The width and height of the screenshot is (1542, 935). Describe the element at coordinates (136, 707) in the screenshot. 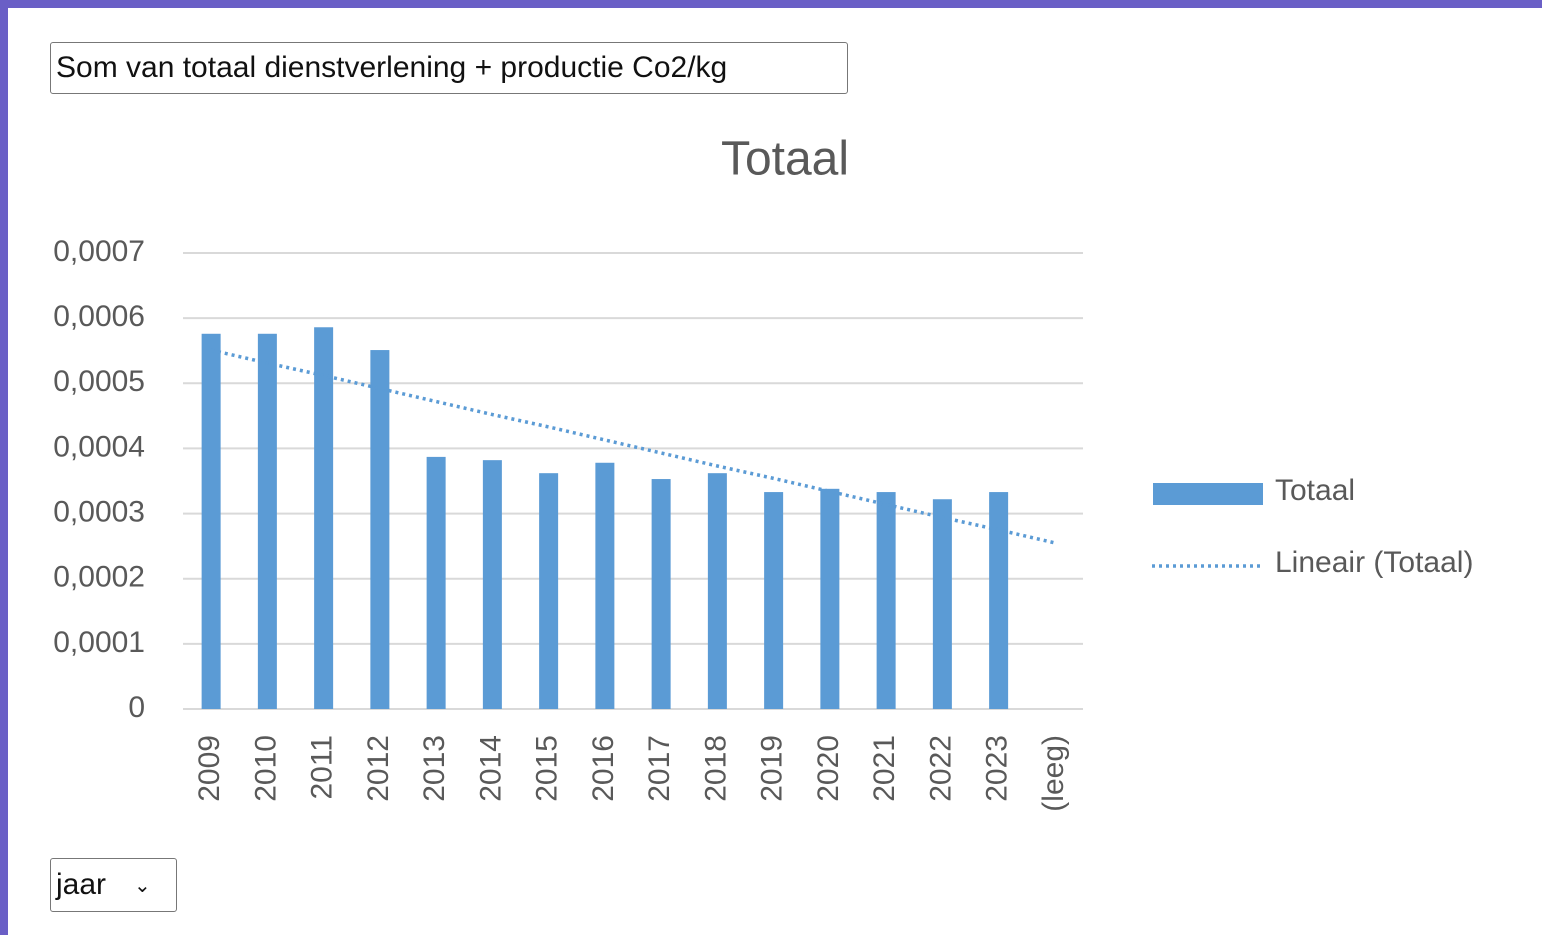

I see `y-tick-label: 0` at that location.